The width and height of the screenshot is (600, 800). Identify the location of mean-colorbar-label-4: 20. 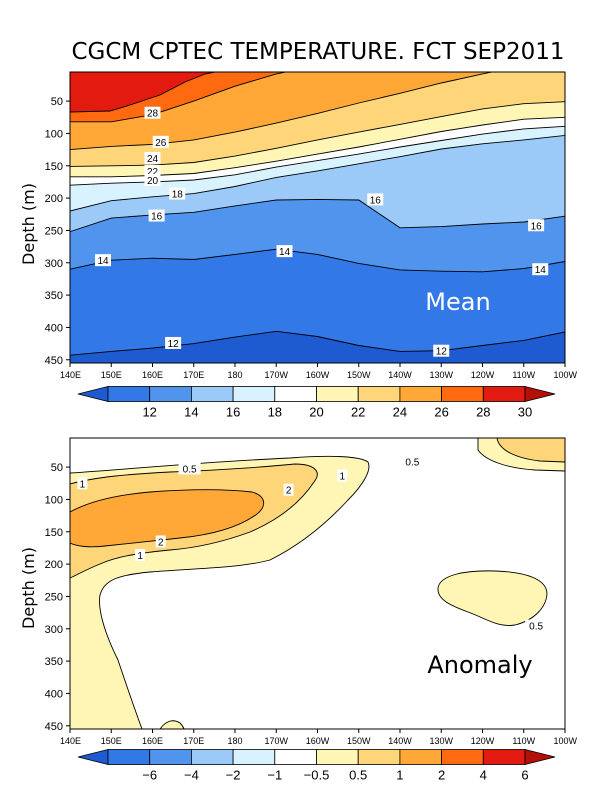
(316, 412).